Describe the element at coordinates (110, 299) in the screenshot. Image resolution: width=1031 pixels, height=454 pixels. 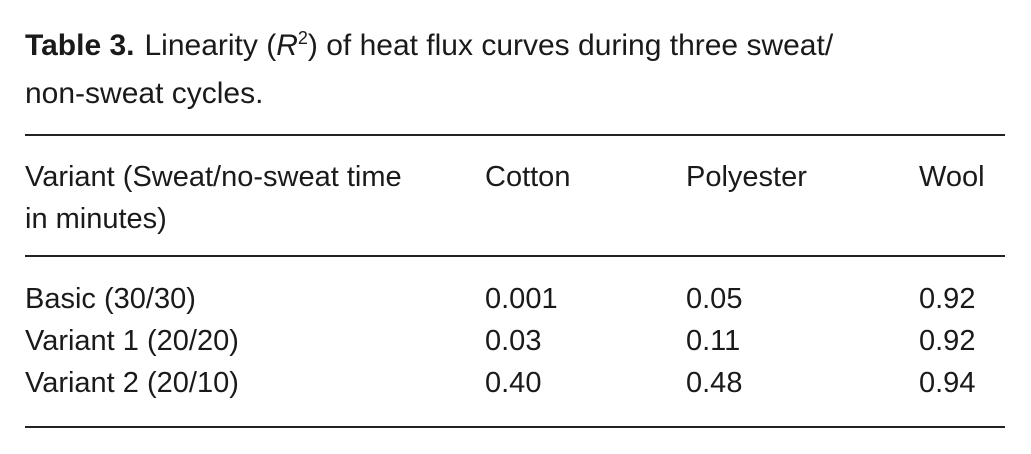
I see `table-cell: Basic (30/30)` at that location.